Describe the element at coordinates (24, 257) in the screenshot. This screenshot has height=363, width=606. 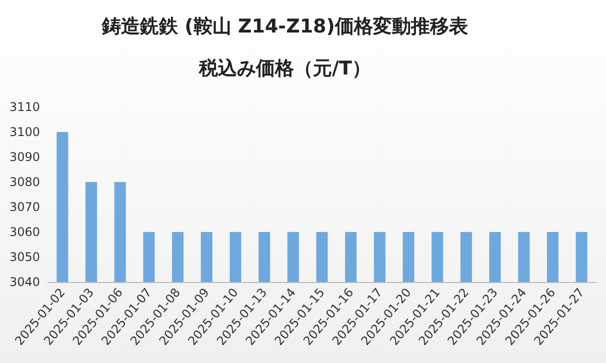
I see `y-tick-label: 3050` at that location.